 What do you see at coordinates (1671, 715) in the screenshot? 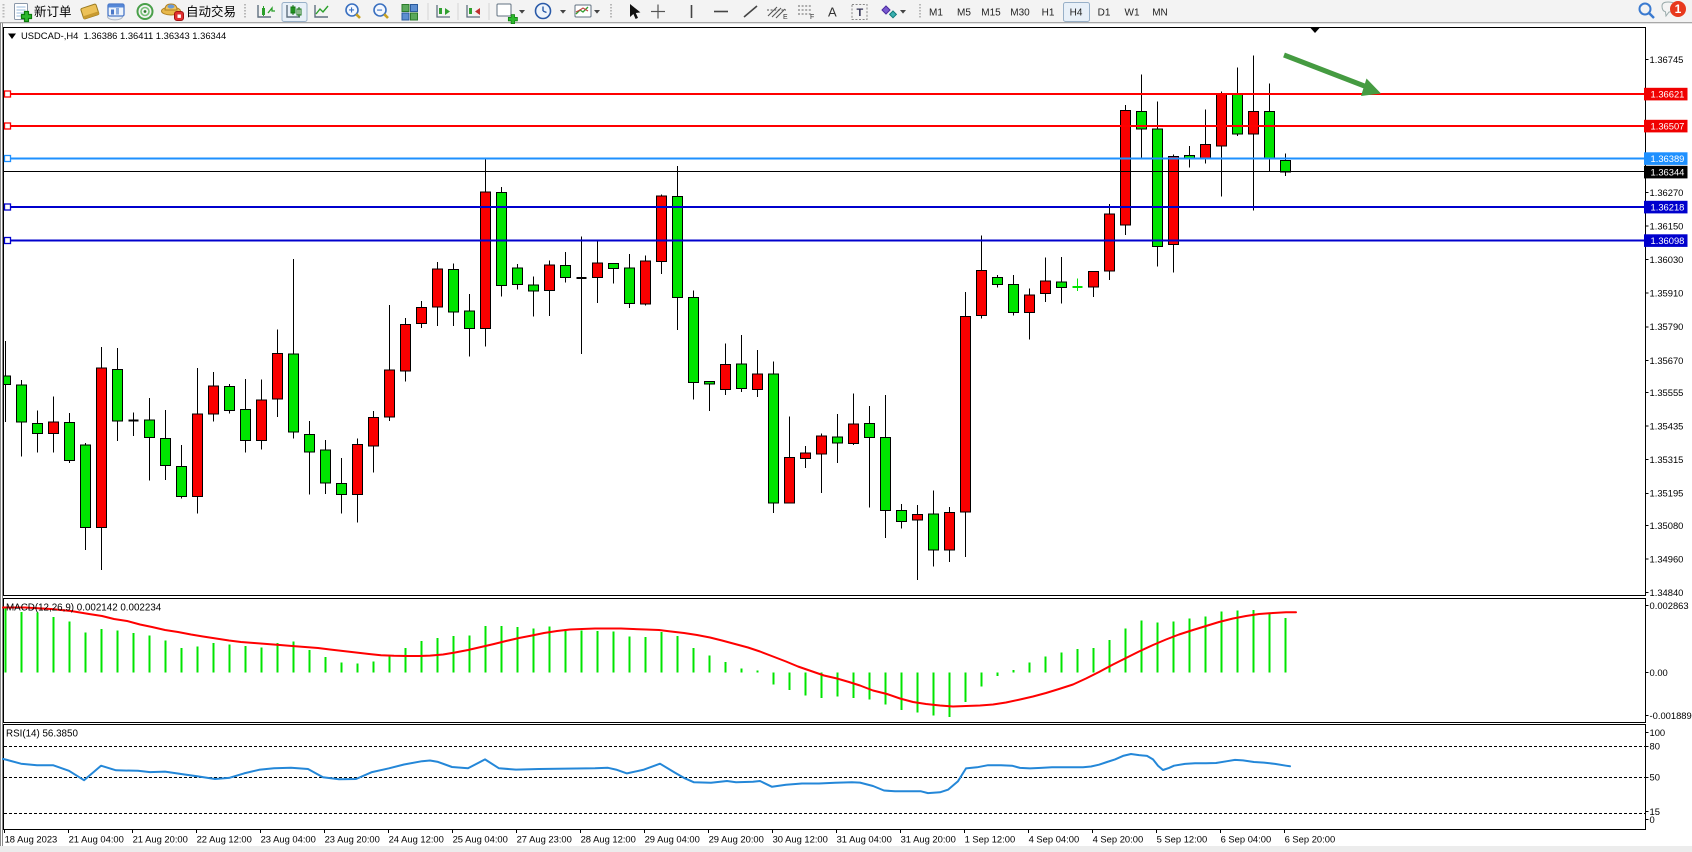
I see `svg-text: -0.001889` at bounding box center [1671, 715].